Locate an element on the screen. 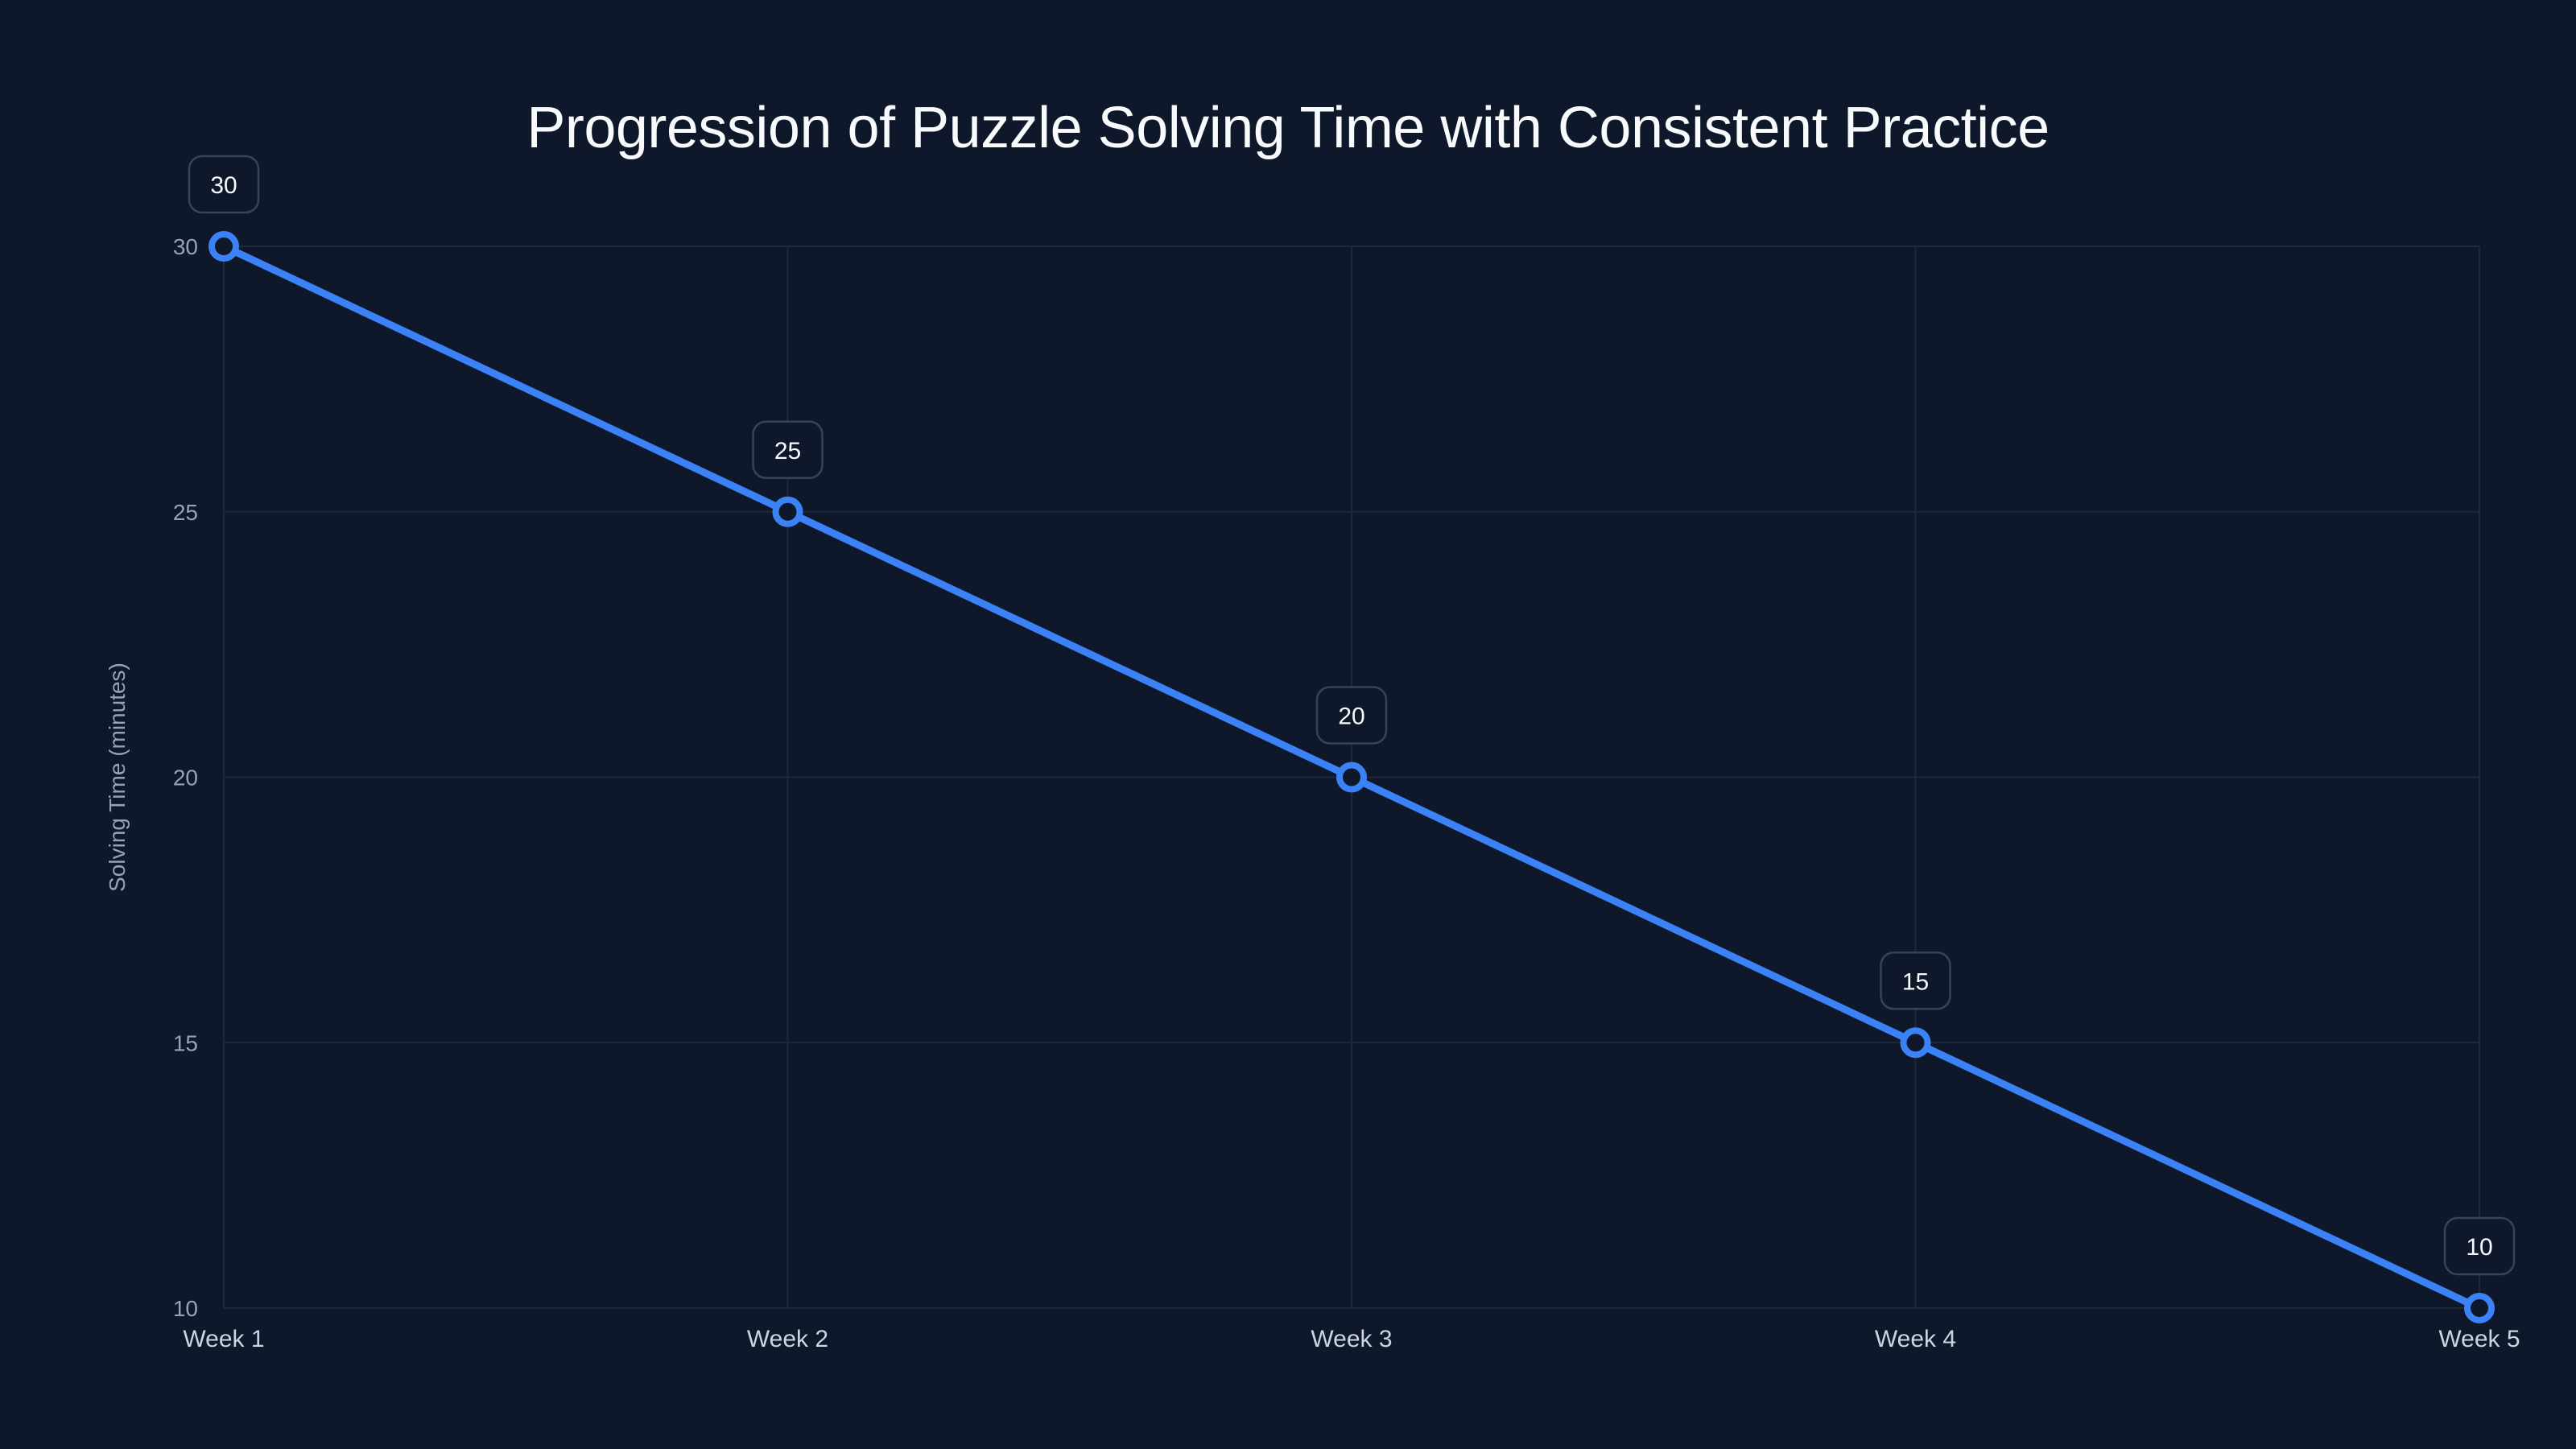 The height and width of the screenshot is (1449, 2576). y-tick-label: 25 is located at coordinates (185, 512).